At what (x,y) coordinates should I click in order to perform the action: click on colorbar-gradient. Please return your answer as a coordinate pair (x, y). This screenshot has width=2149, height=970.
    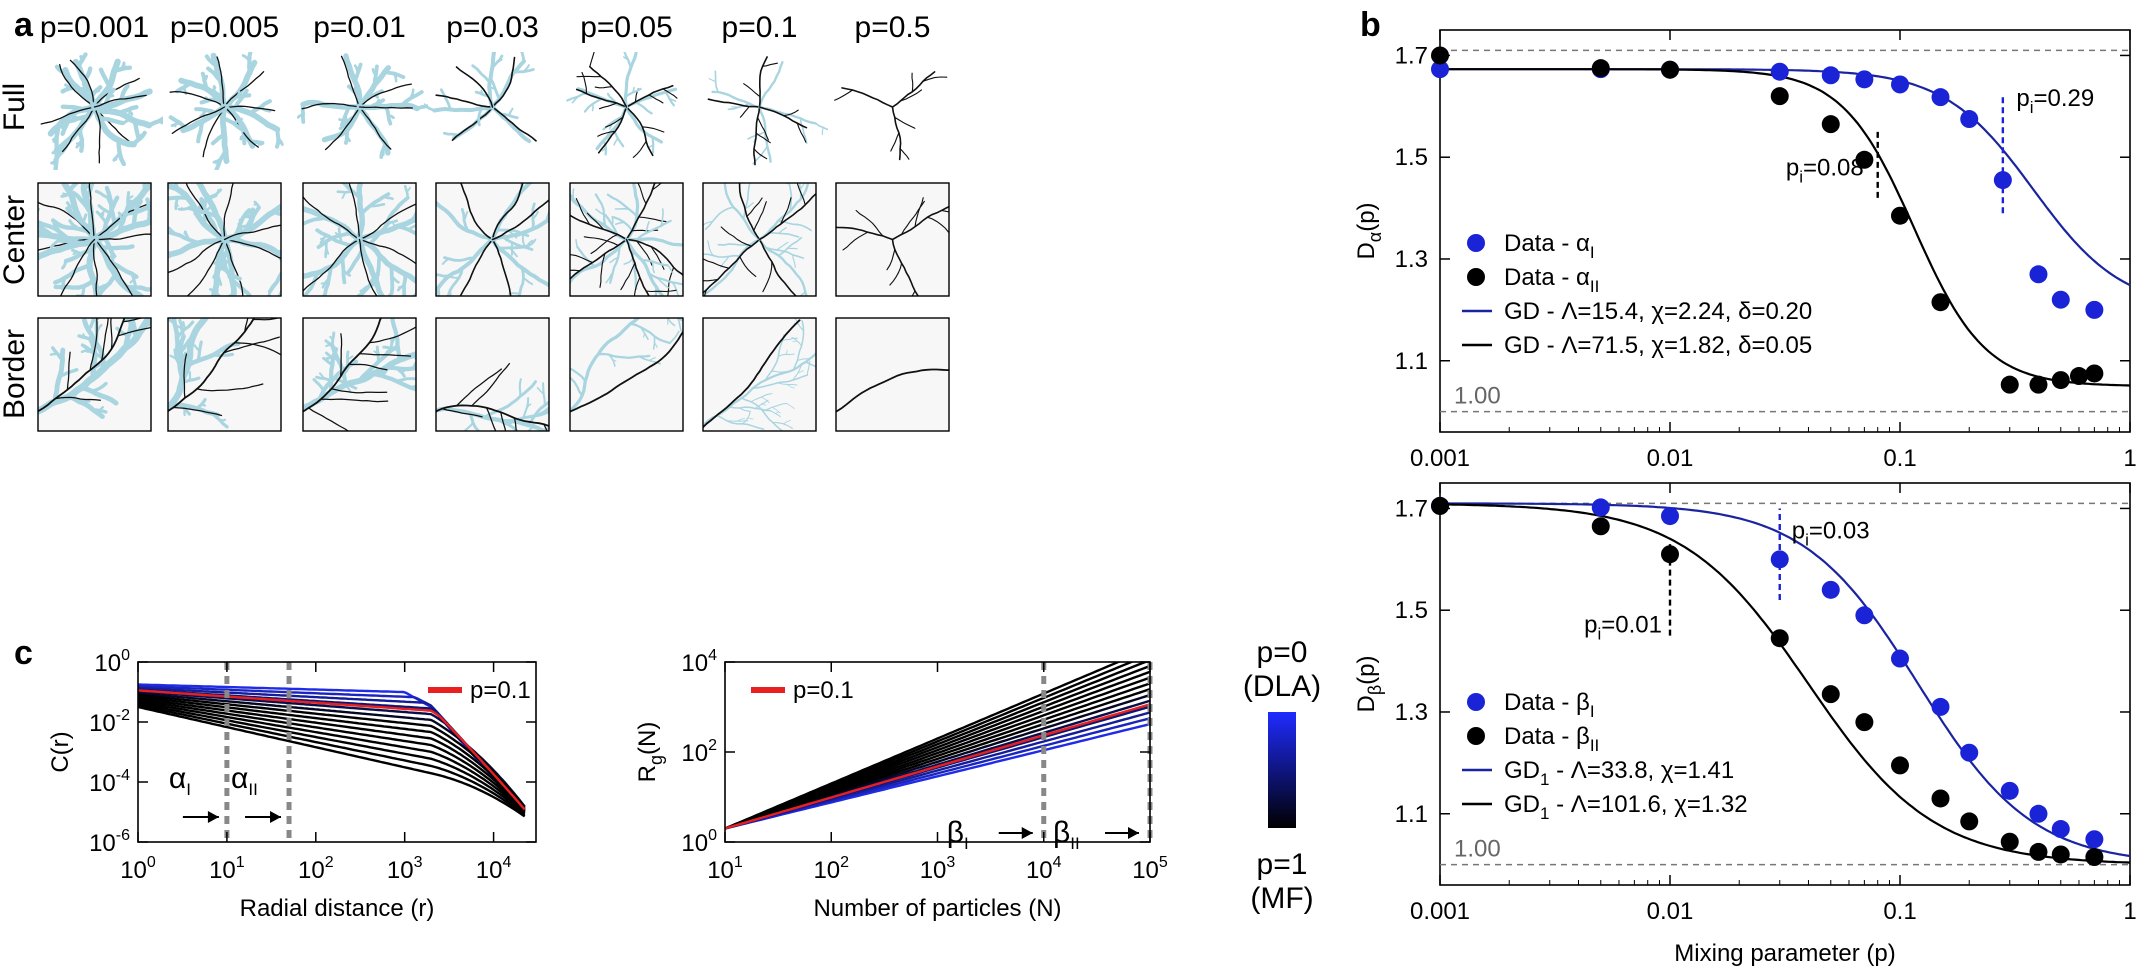
    Looking at the image, I should click on (1282, 770).